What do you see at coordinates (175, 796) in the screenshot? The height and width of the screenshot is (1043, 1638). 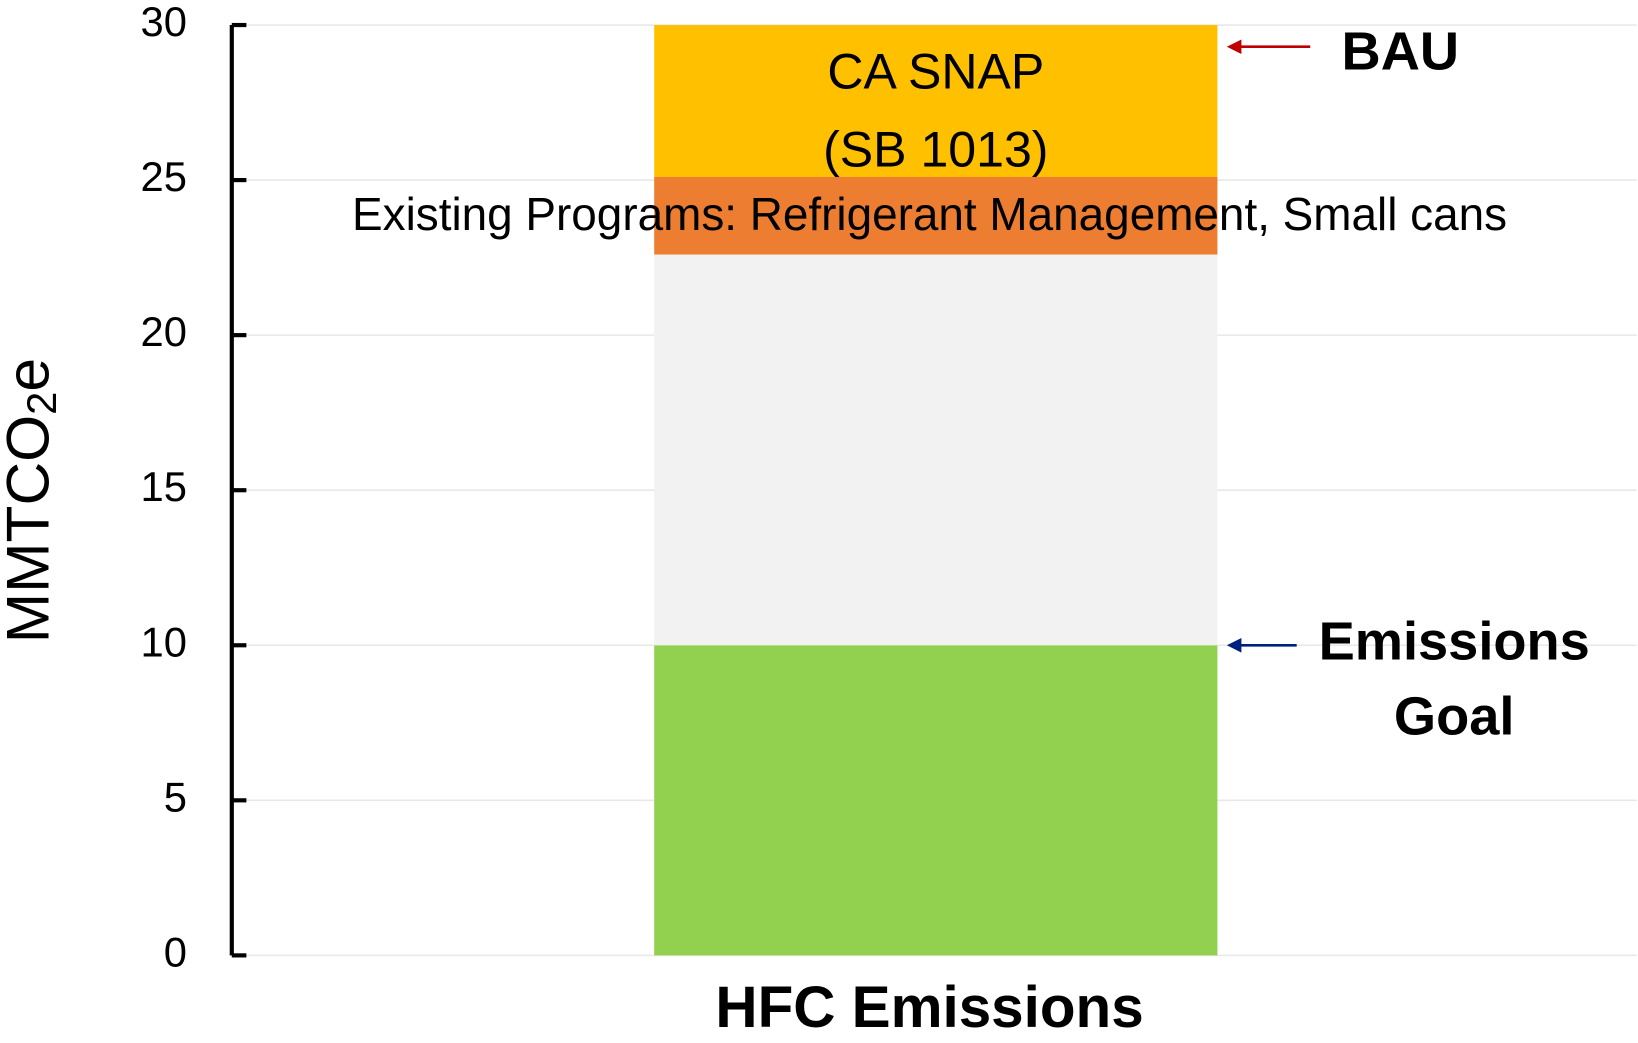 I see `y-tick-label: 5` at bounding box center [175, 796].